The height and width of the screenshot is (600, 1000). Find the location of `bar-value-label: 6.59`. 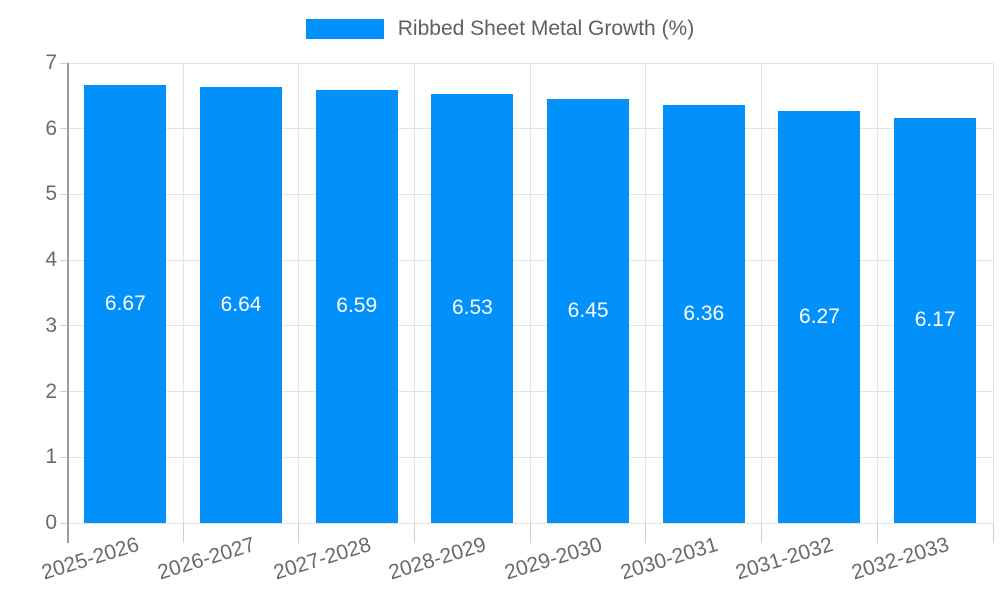

bar-value-label: 6.59 is located at coordinates (357, 306).